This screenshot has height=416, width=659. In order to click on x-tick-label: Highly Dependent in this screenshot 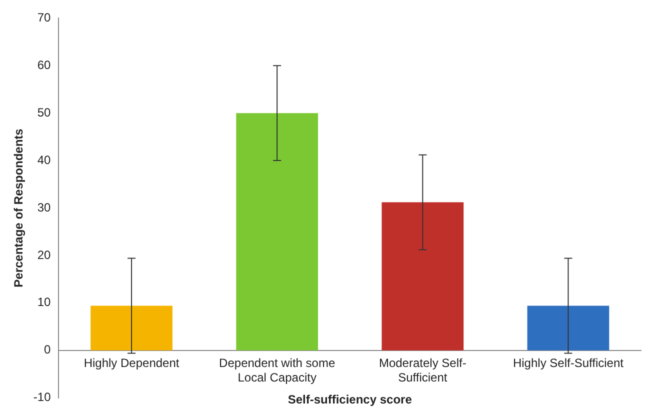, I will do `click(132, 363)`.